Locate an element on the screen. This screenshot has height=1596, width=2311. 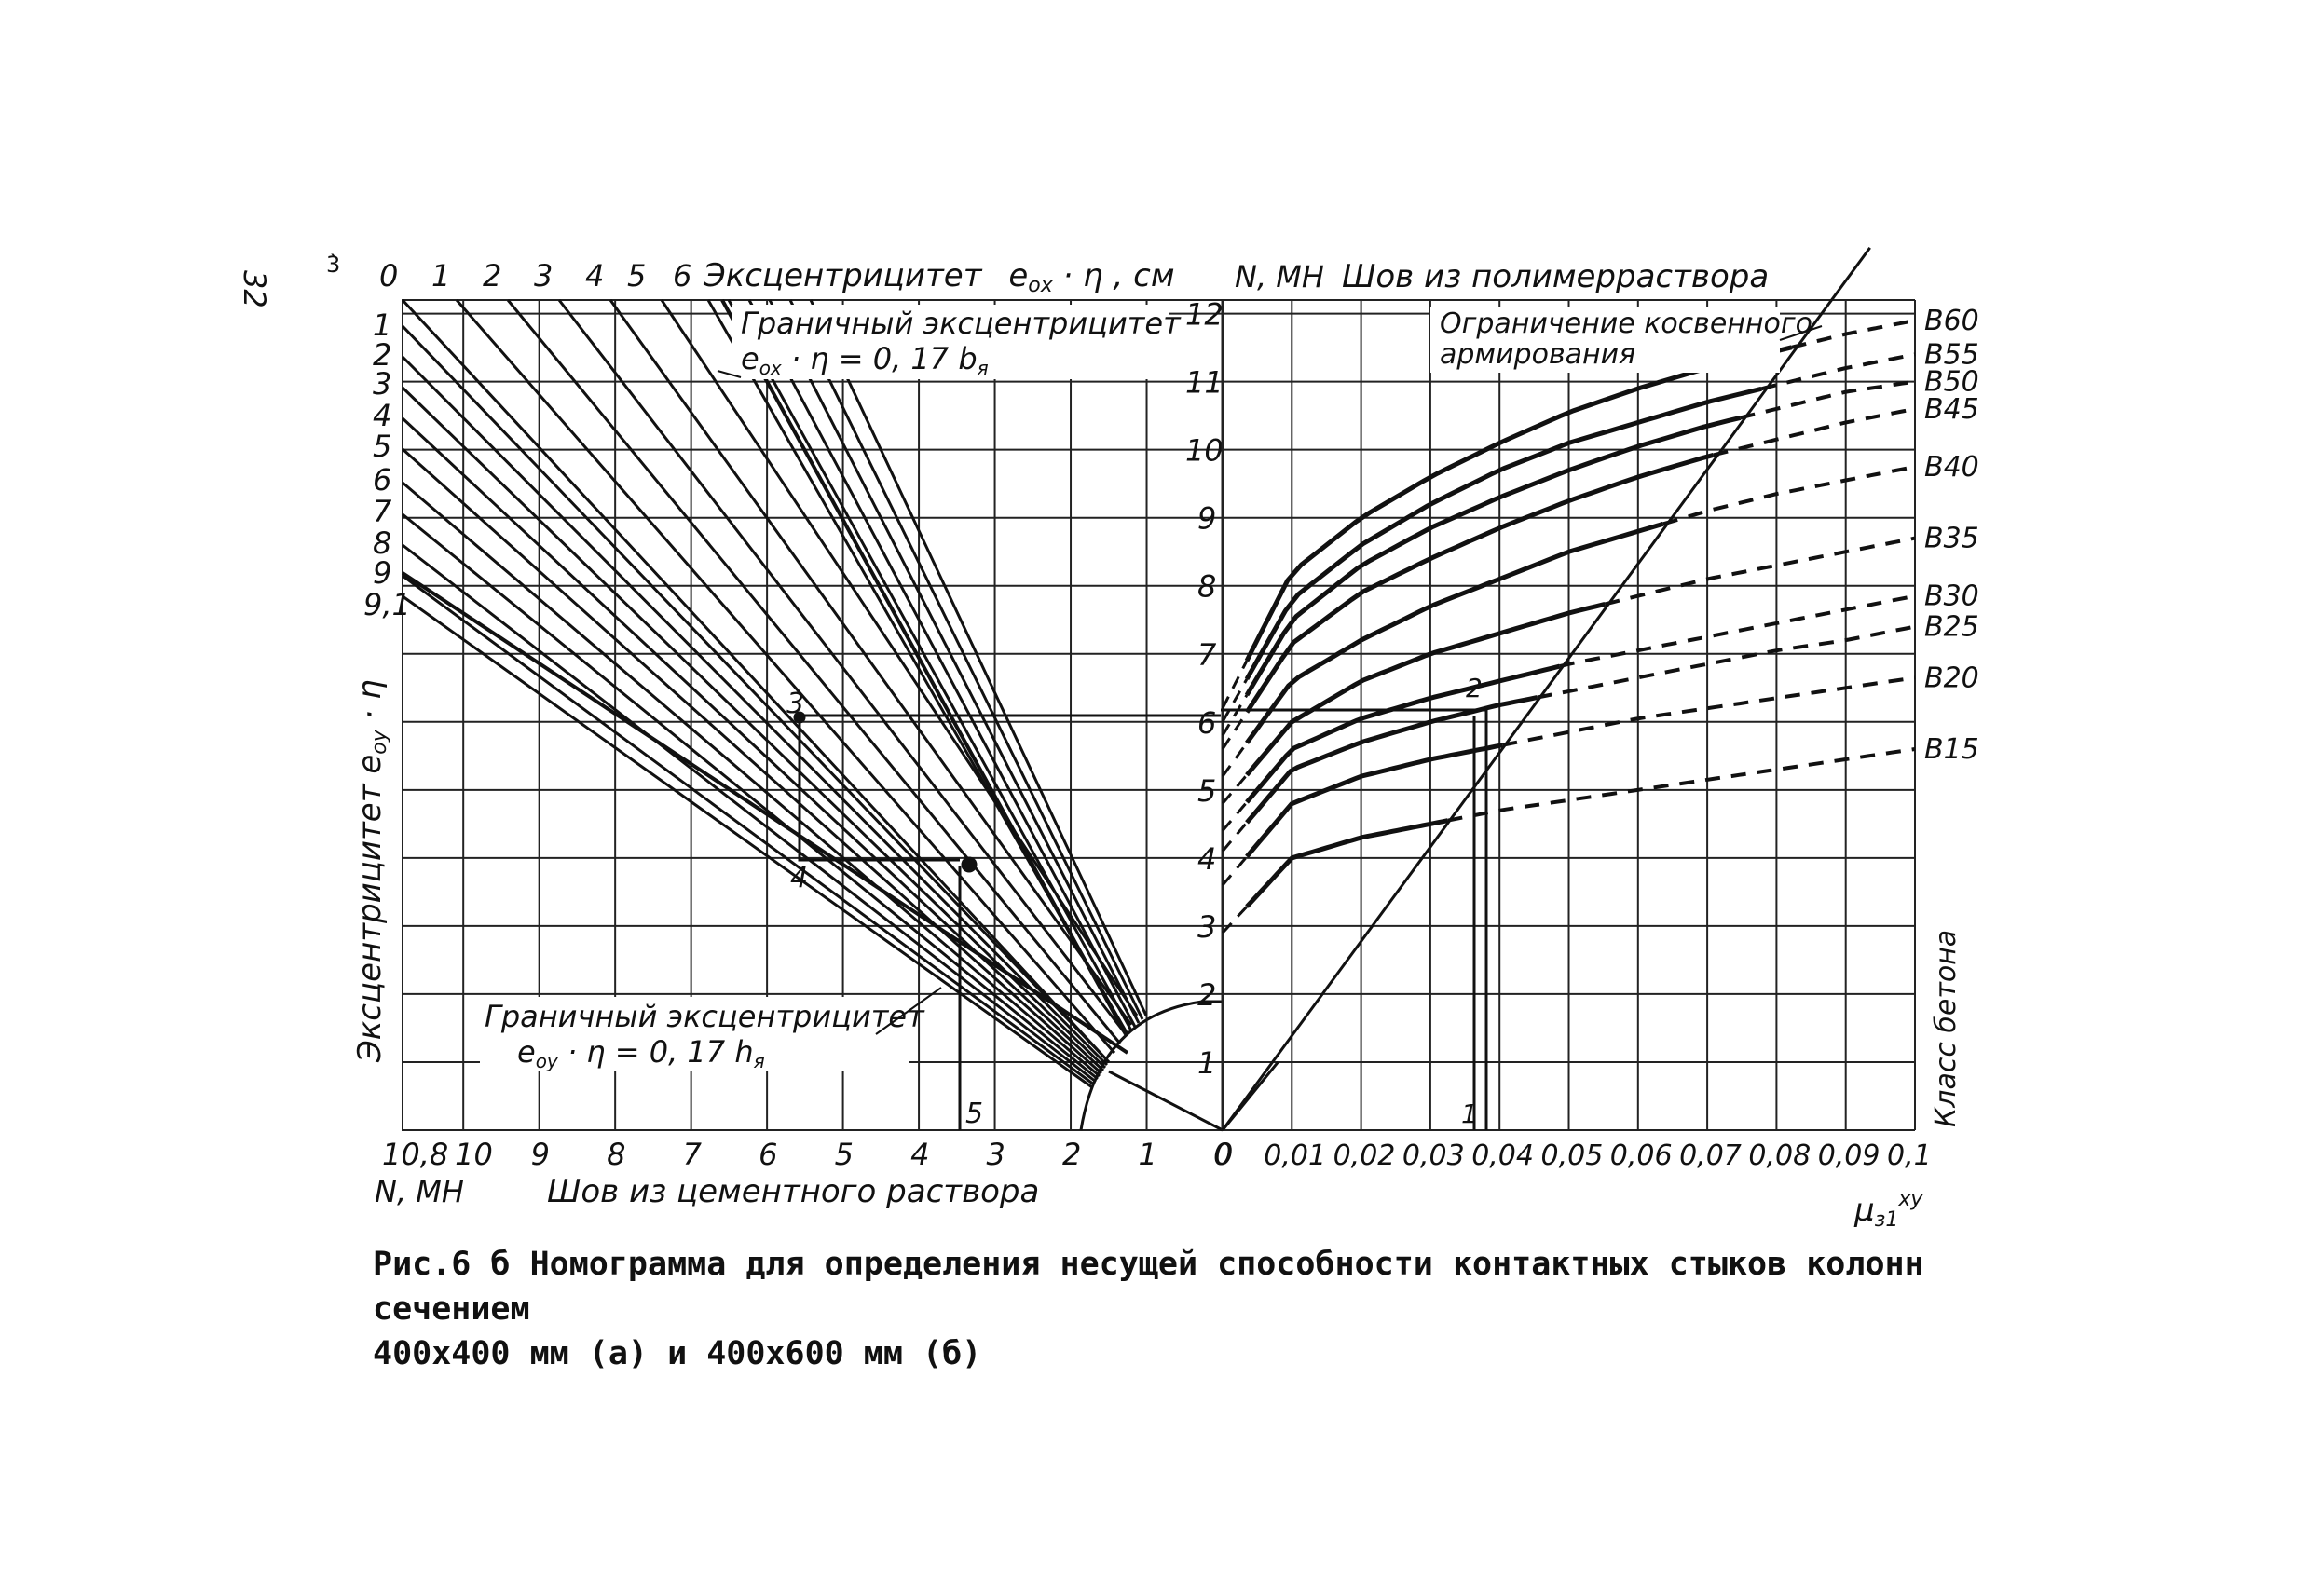
middle-n-tick: 12 is located at coordinates (1204, 315).